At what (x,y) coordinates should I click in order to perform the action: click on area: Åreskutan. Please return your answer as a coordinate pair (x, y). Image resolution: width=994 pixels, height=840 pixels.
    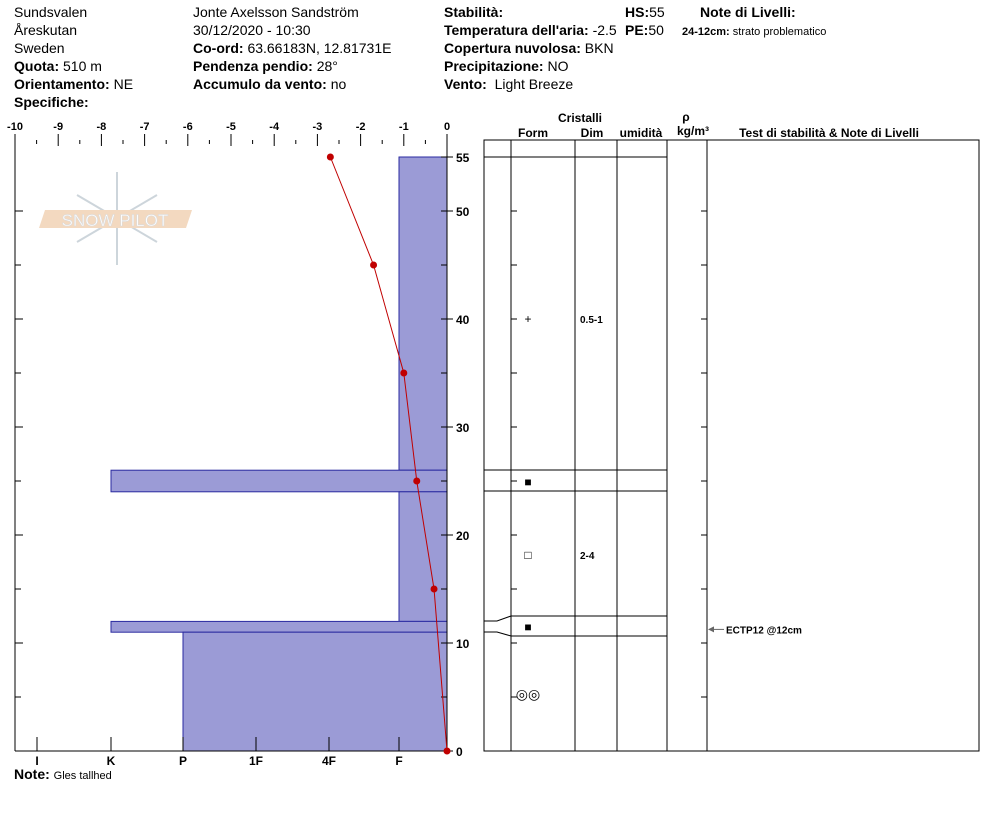
    Looking at the image, I should click on (46, 30).